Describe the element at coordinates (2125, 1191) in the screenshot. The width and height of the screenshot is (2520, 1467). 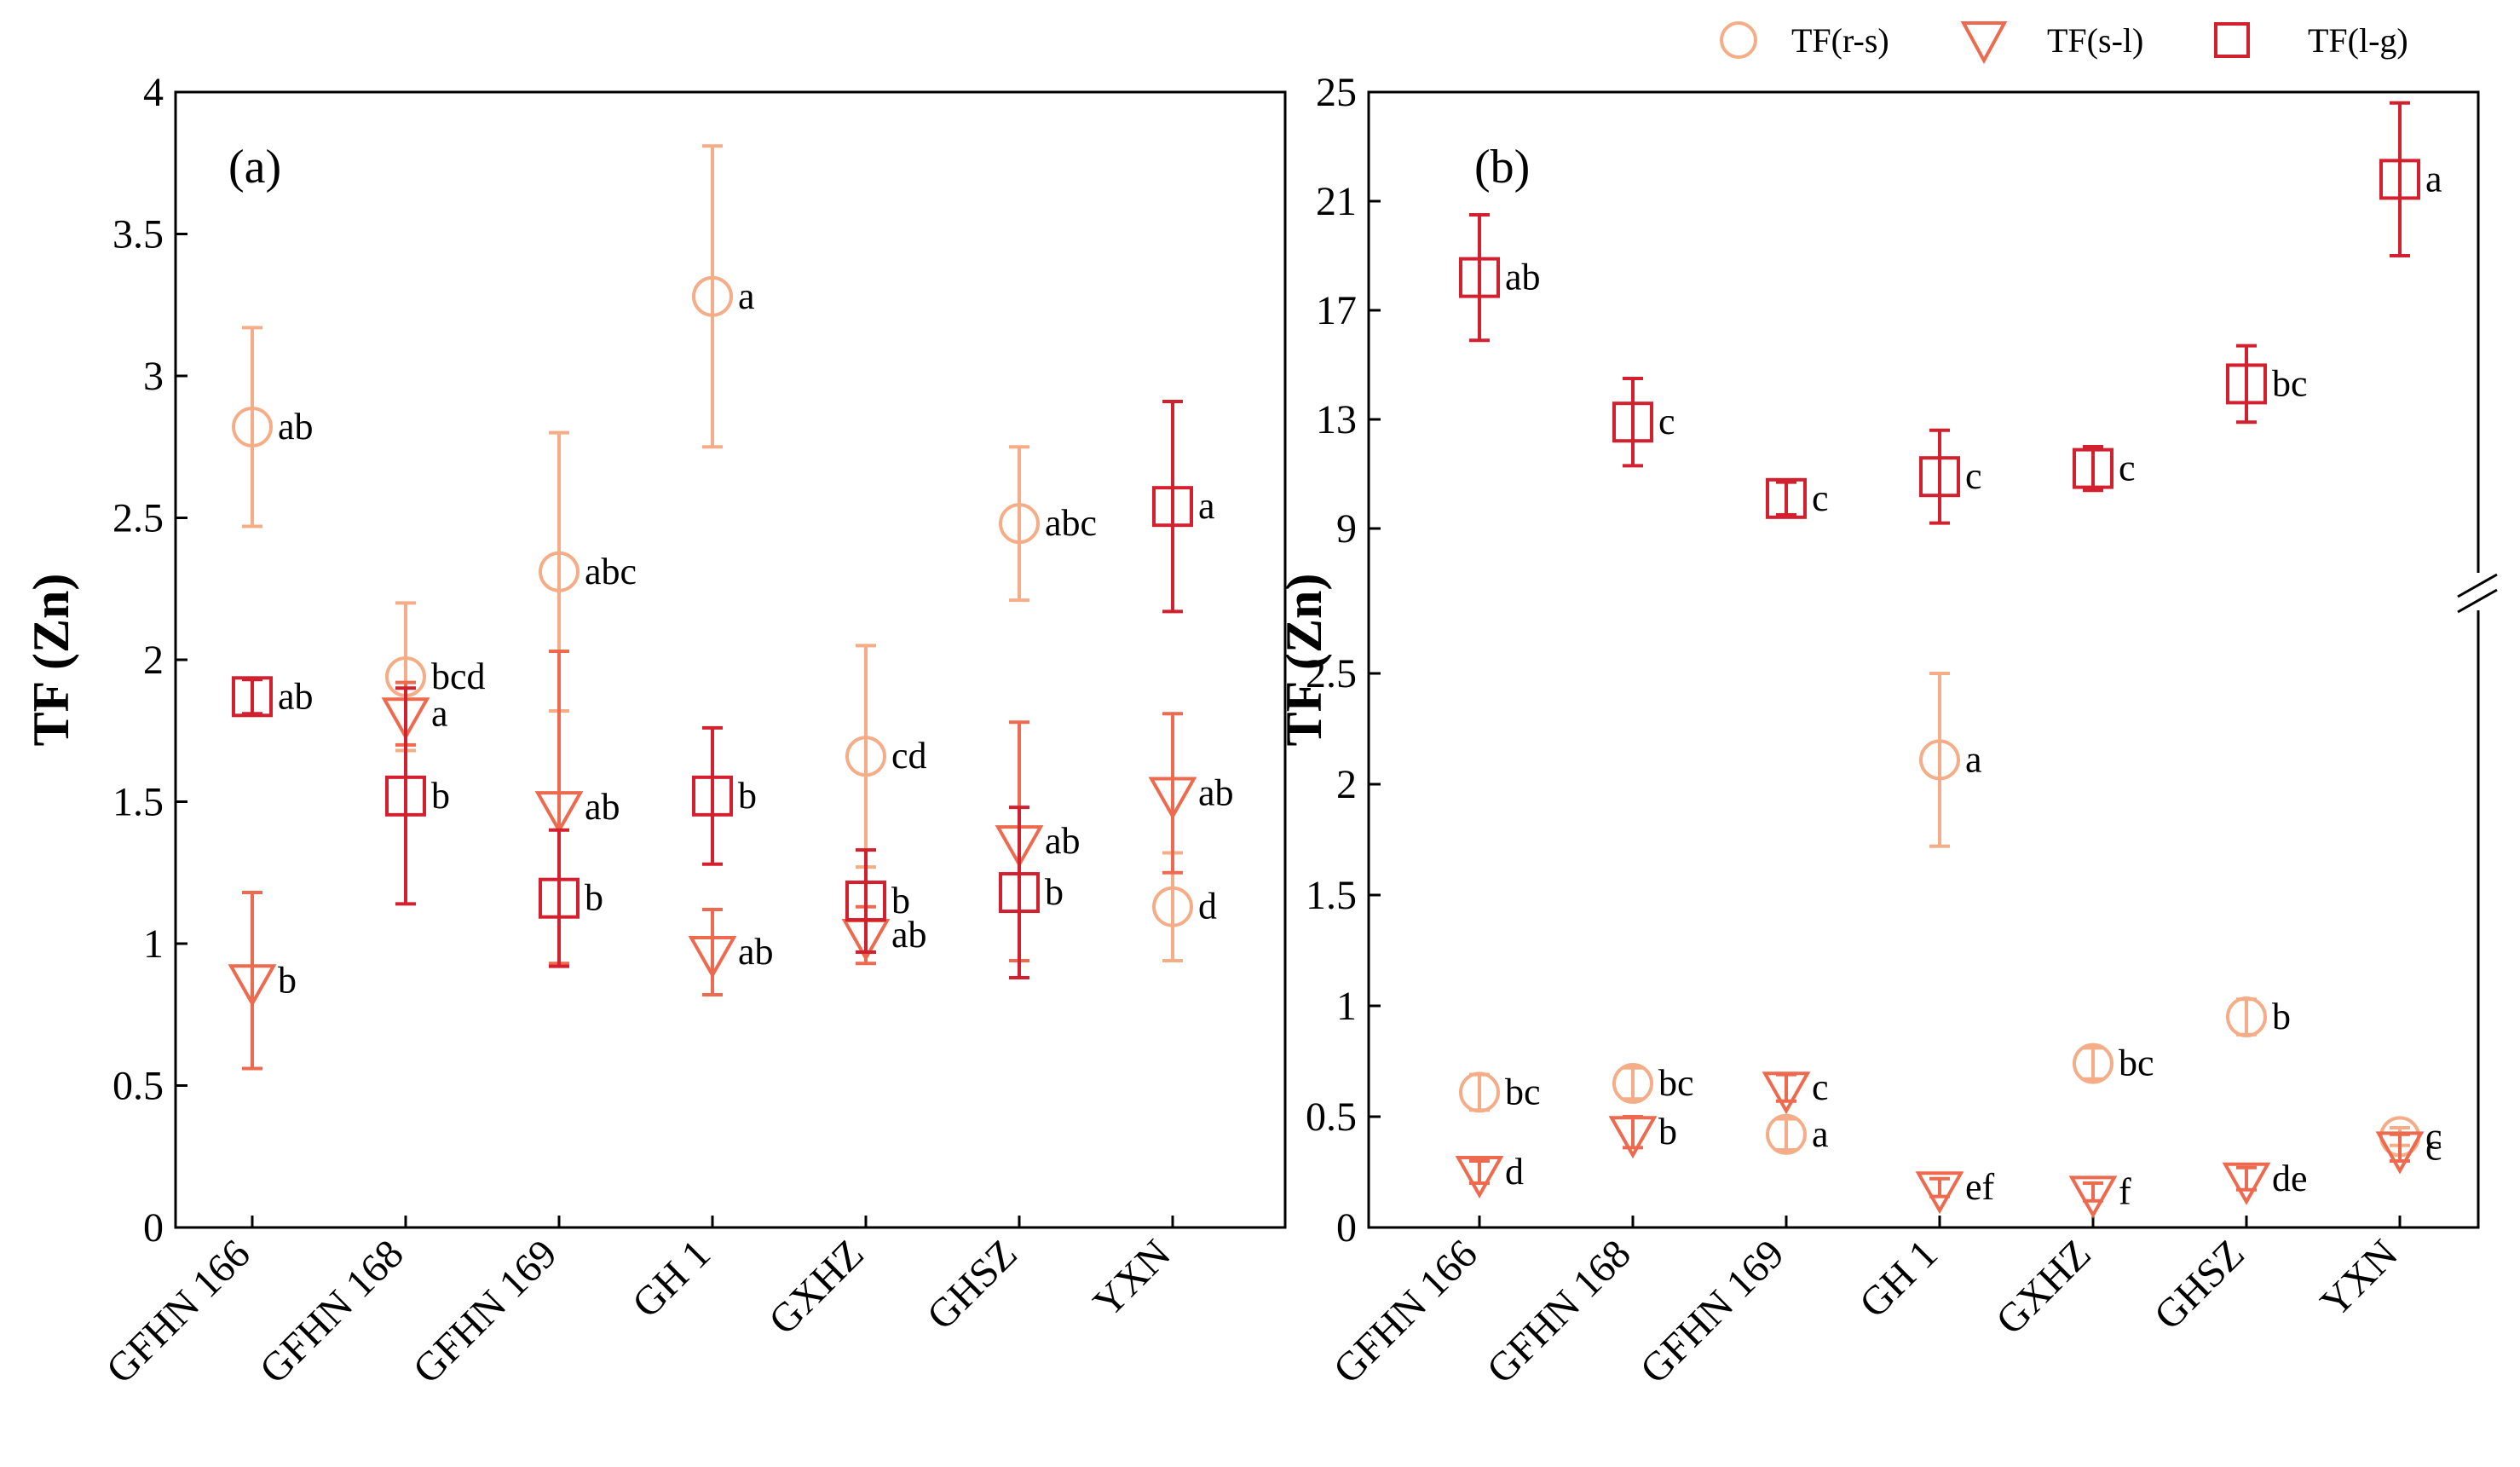
I see `tf-s-l--letter: f` at that location.